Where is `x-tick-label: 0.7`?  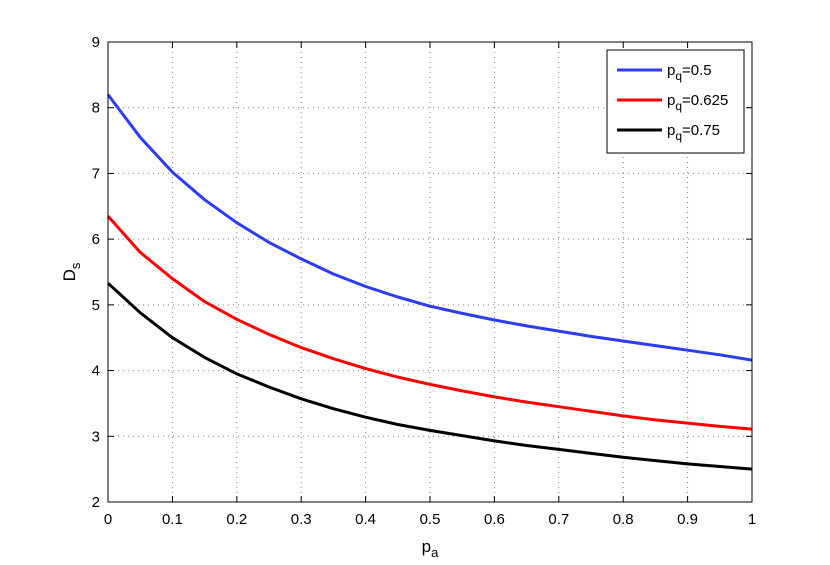 x-tick-label: 0.7 is located at coordinates (558, 519).